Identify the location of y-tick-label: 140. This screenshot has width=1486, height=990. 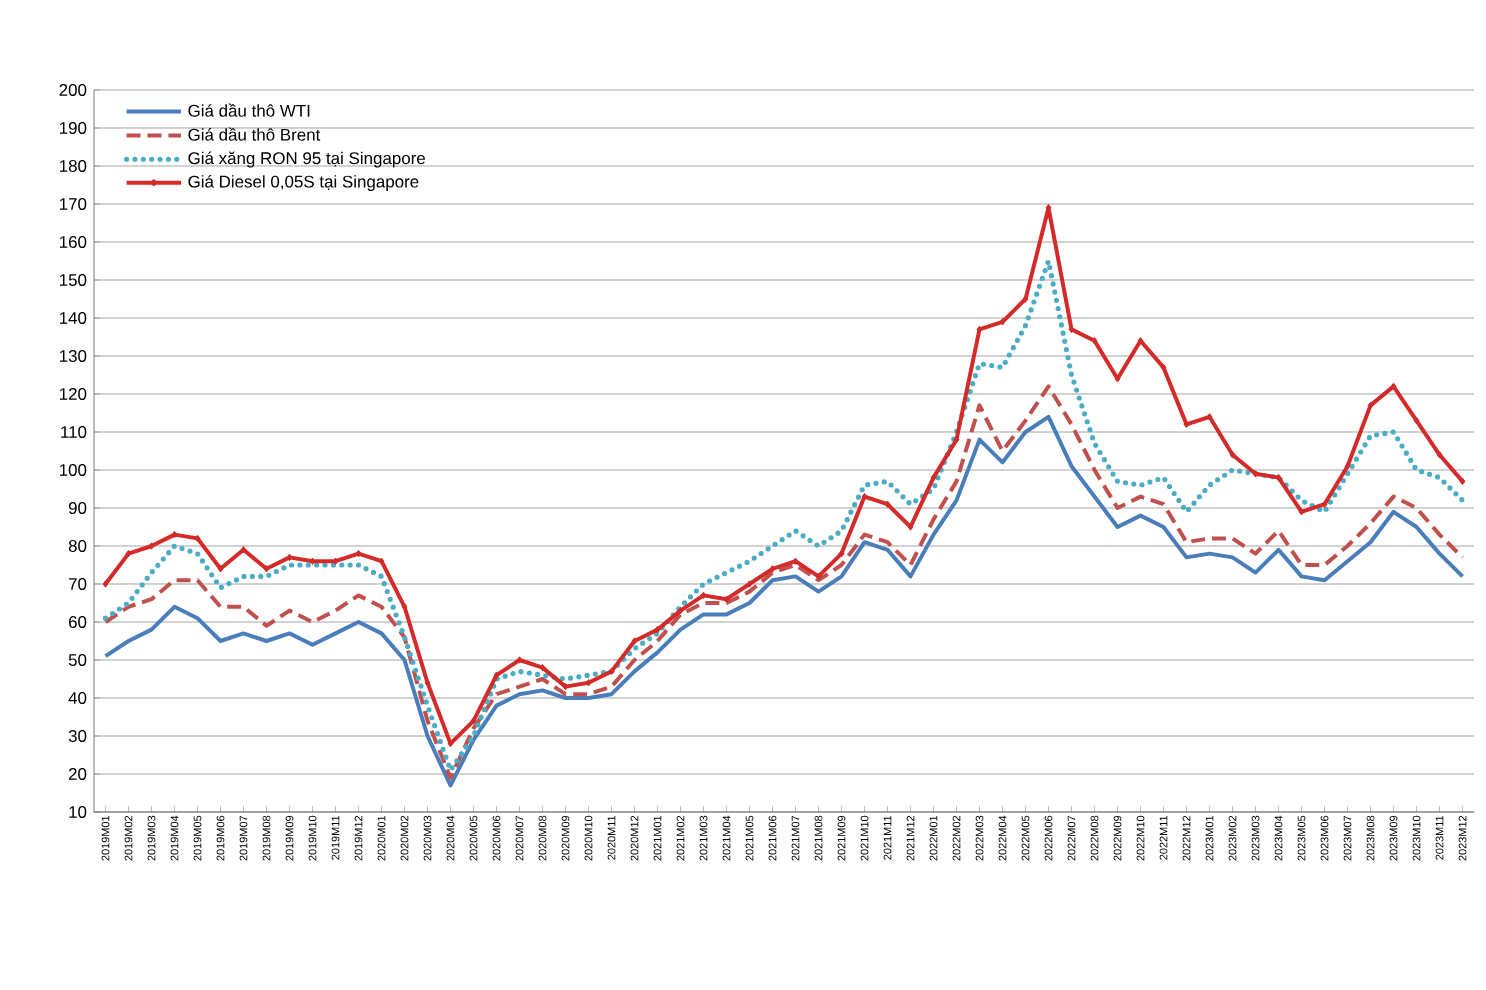
(73, 318).